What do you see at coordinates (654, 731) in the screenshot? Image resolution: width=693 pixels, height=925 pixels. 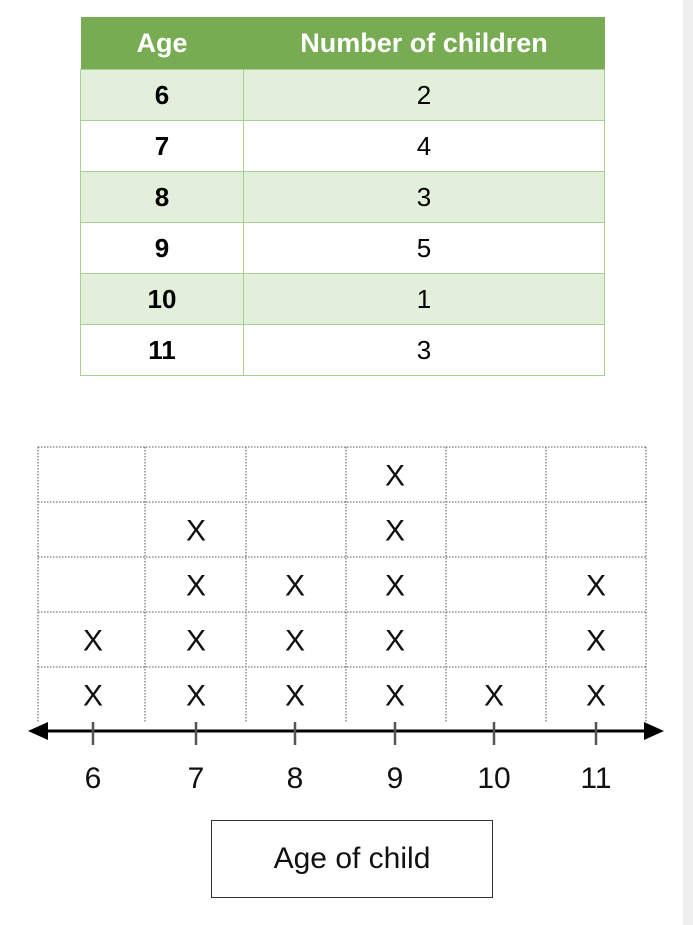 I see `right-arrow` at bounding box center [654, 731].